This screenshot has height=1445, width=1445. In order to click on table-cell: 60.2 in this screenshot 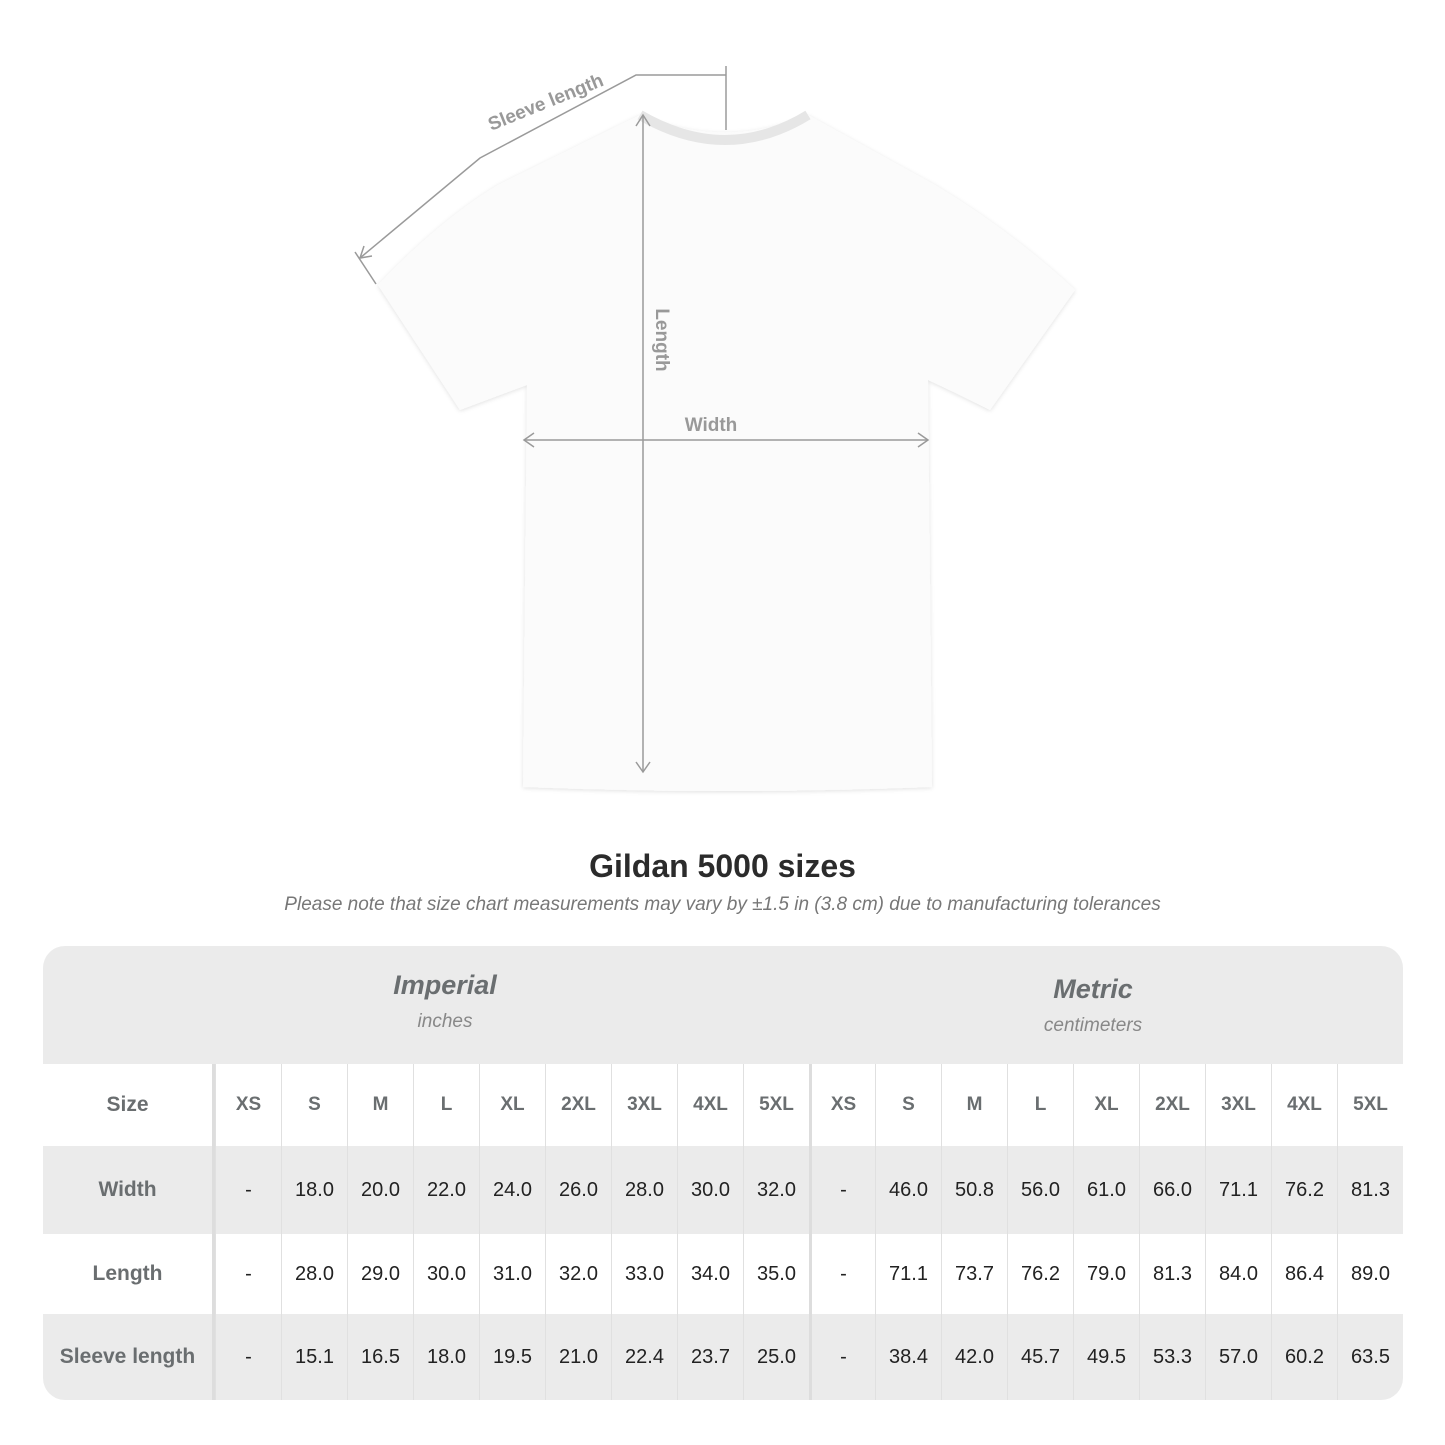, I will do `click(1304, 1357)`.